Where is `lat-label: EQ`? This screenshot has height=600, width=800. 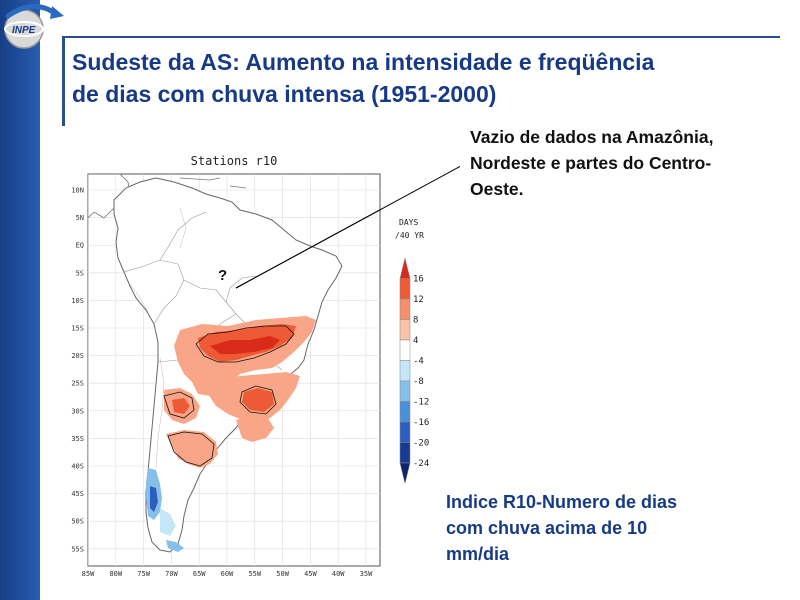 lat-label: EQ is located at coordinates (80, 246).